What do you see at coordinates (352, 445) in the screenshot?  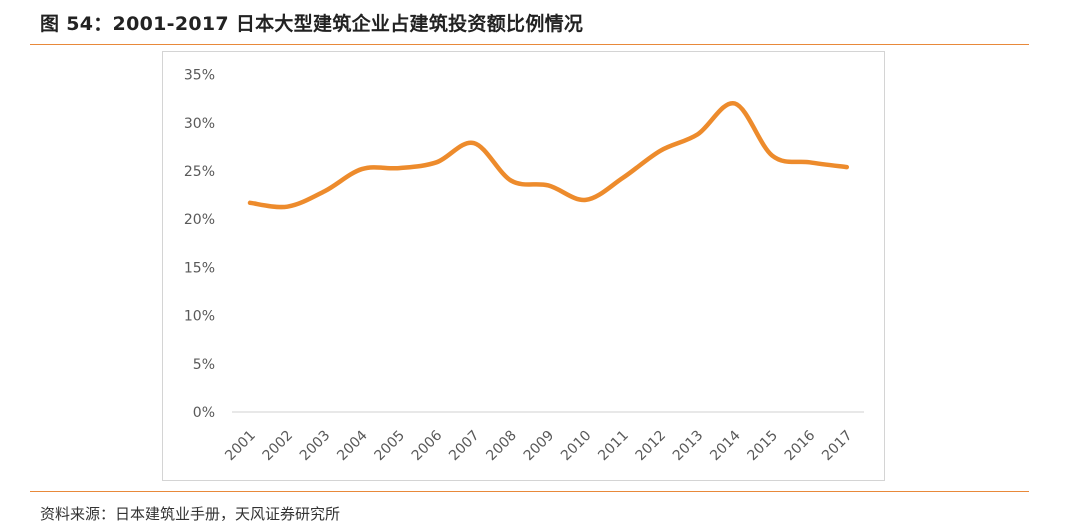 I see `x-tick-label: 2004` at bounding box center [352, 445].